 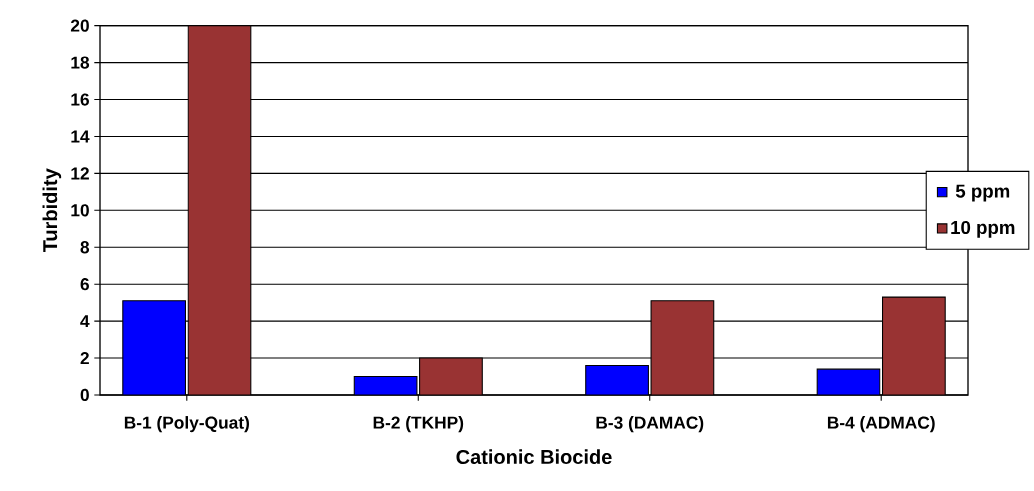 I want to click on y-tick-label: 16, so click(x=80, y=99).